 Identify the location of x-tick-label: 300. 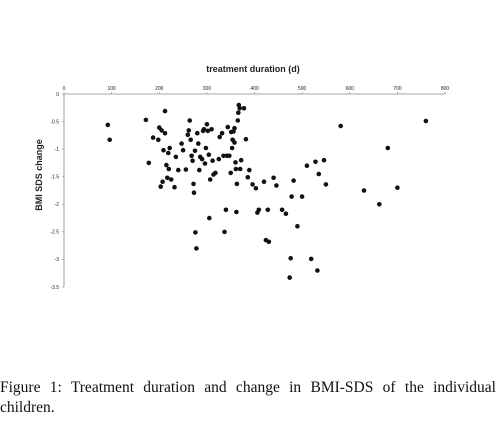
(207, 89).